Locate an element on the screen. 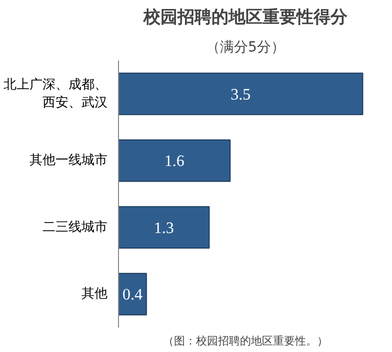 The width and height of the screenshot is (392, 352). data-label: 0.4 is located at coordinates (132, 295).